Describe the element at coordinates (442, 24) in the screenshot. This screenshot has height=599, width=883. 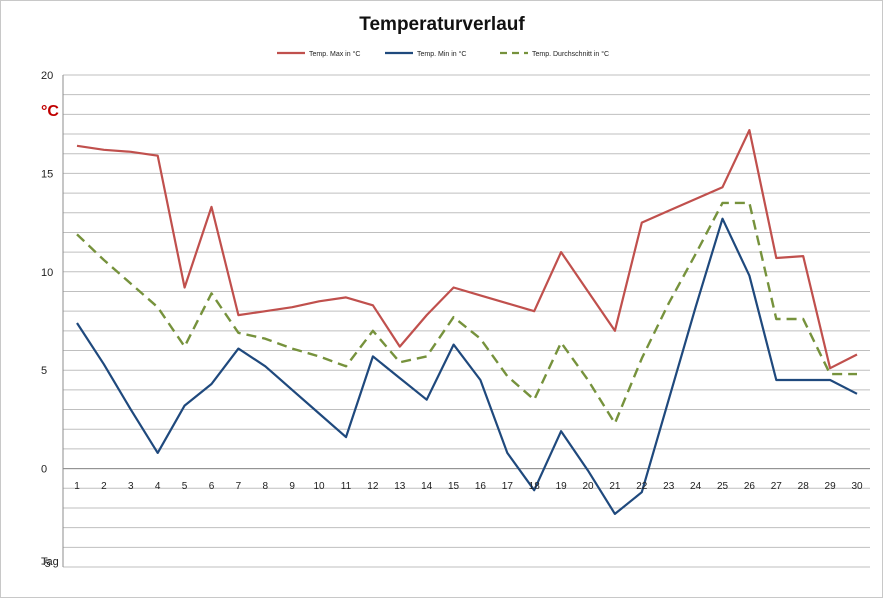
I see `chart-title: Temperaturverlauf` at that location.